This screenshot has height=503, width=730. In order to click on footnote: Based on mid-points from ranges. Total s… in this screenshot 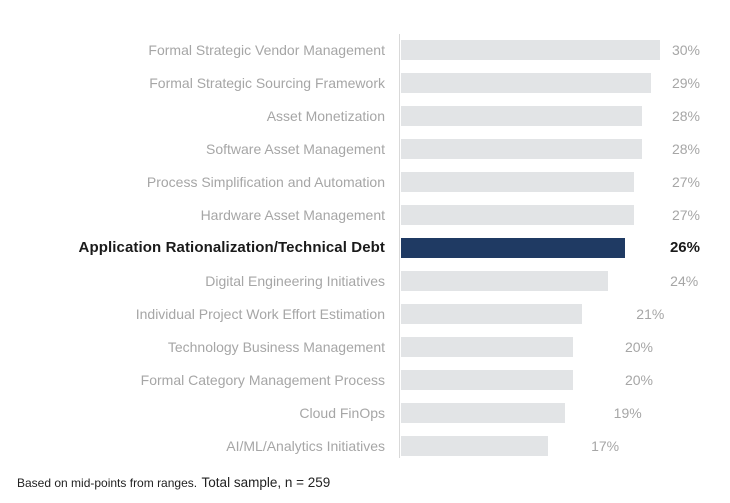, I will do `click(173, 483)`.